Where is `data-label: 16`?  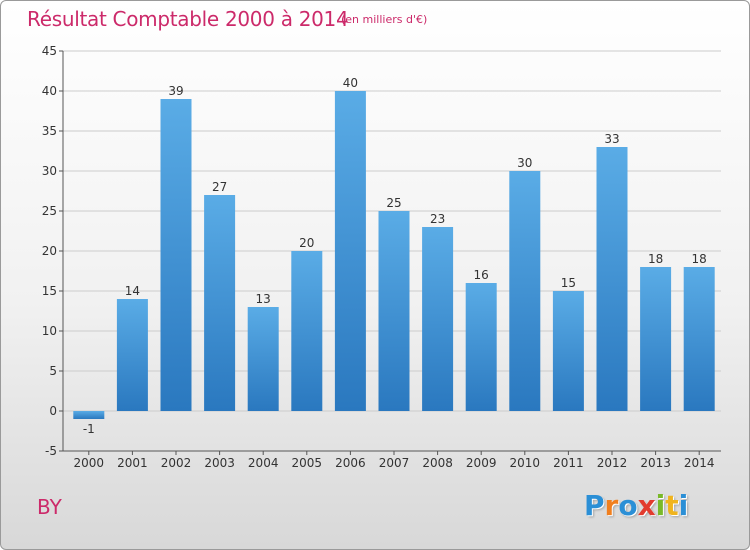
data-label: 16 is located at coordinates (481, 275).